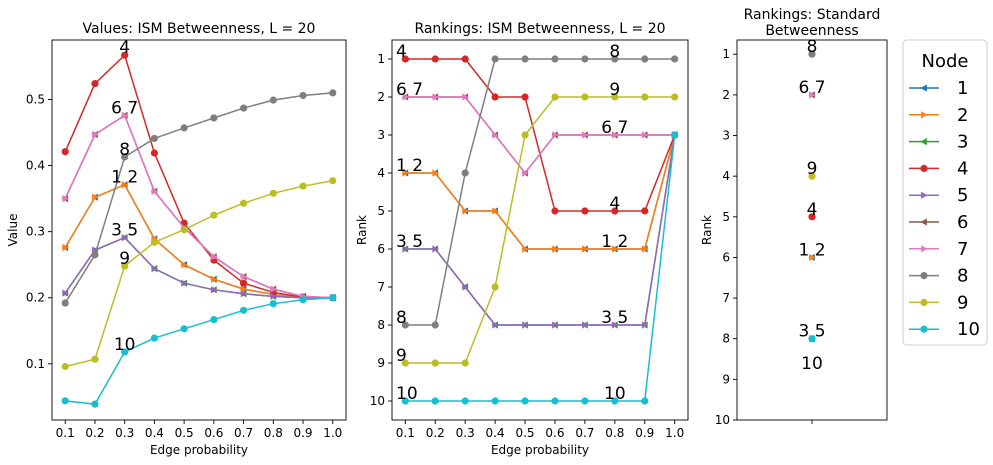 The height and width of the screenshot is (465, 993). What do you see at coordinates (811, 31) in the screenshot?
I see `panel-title-line-2: Betweenness` at bounding box center [811, 31].